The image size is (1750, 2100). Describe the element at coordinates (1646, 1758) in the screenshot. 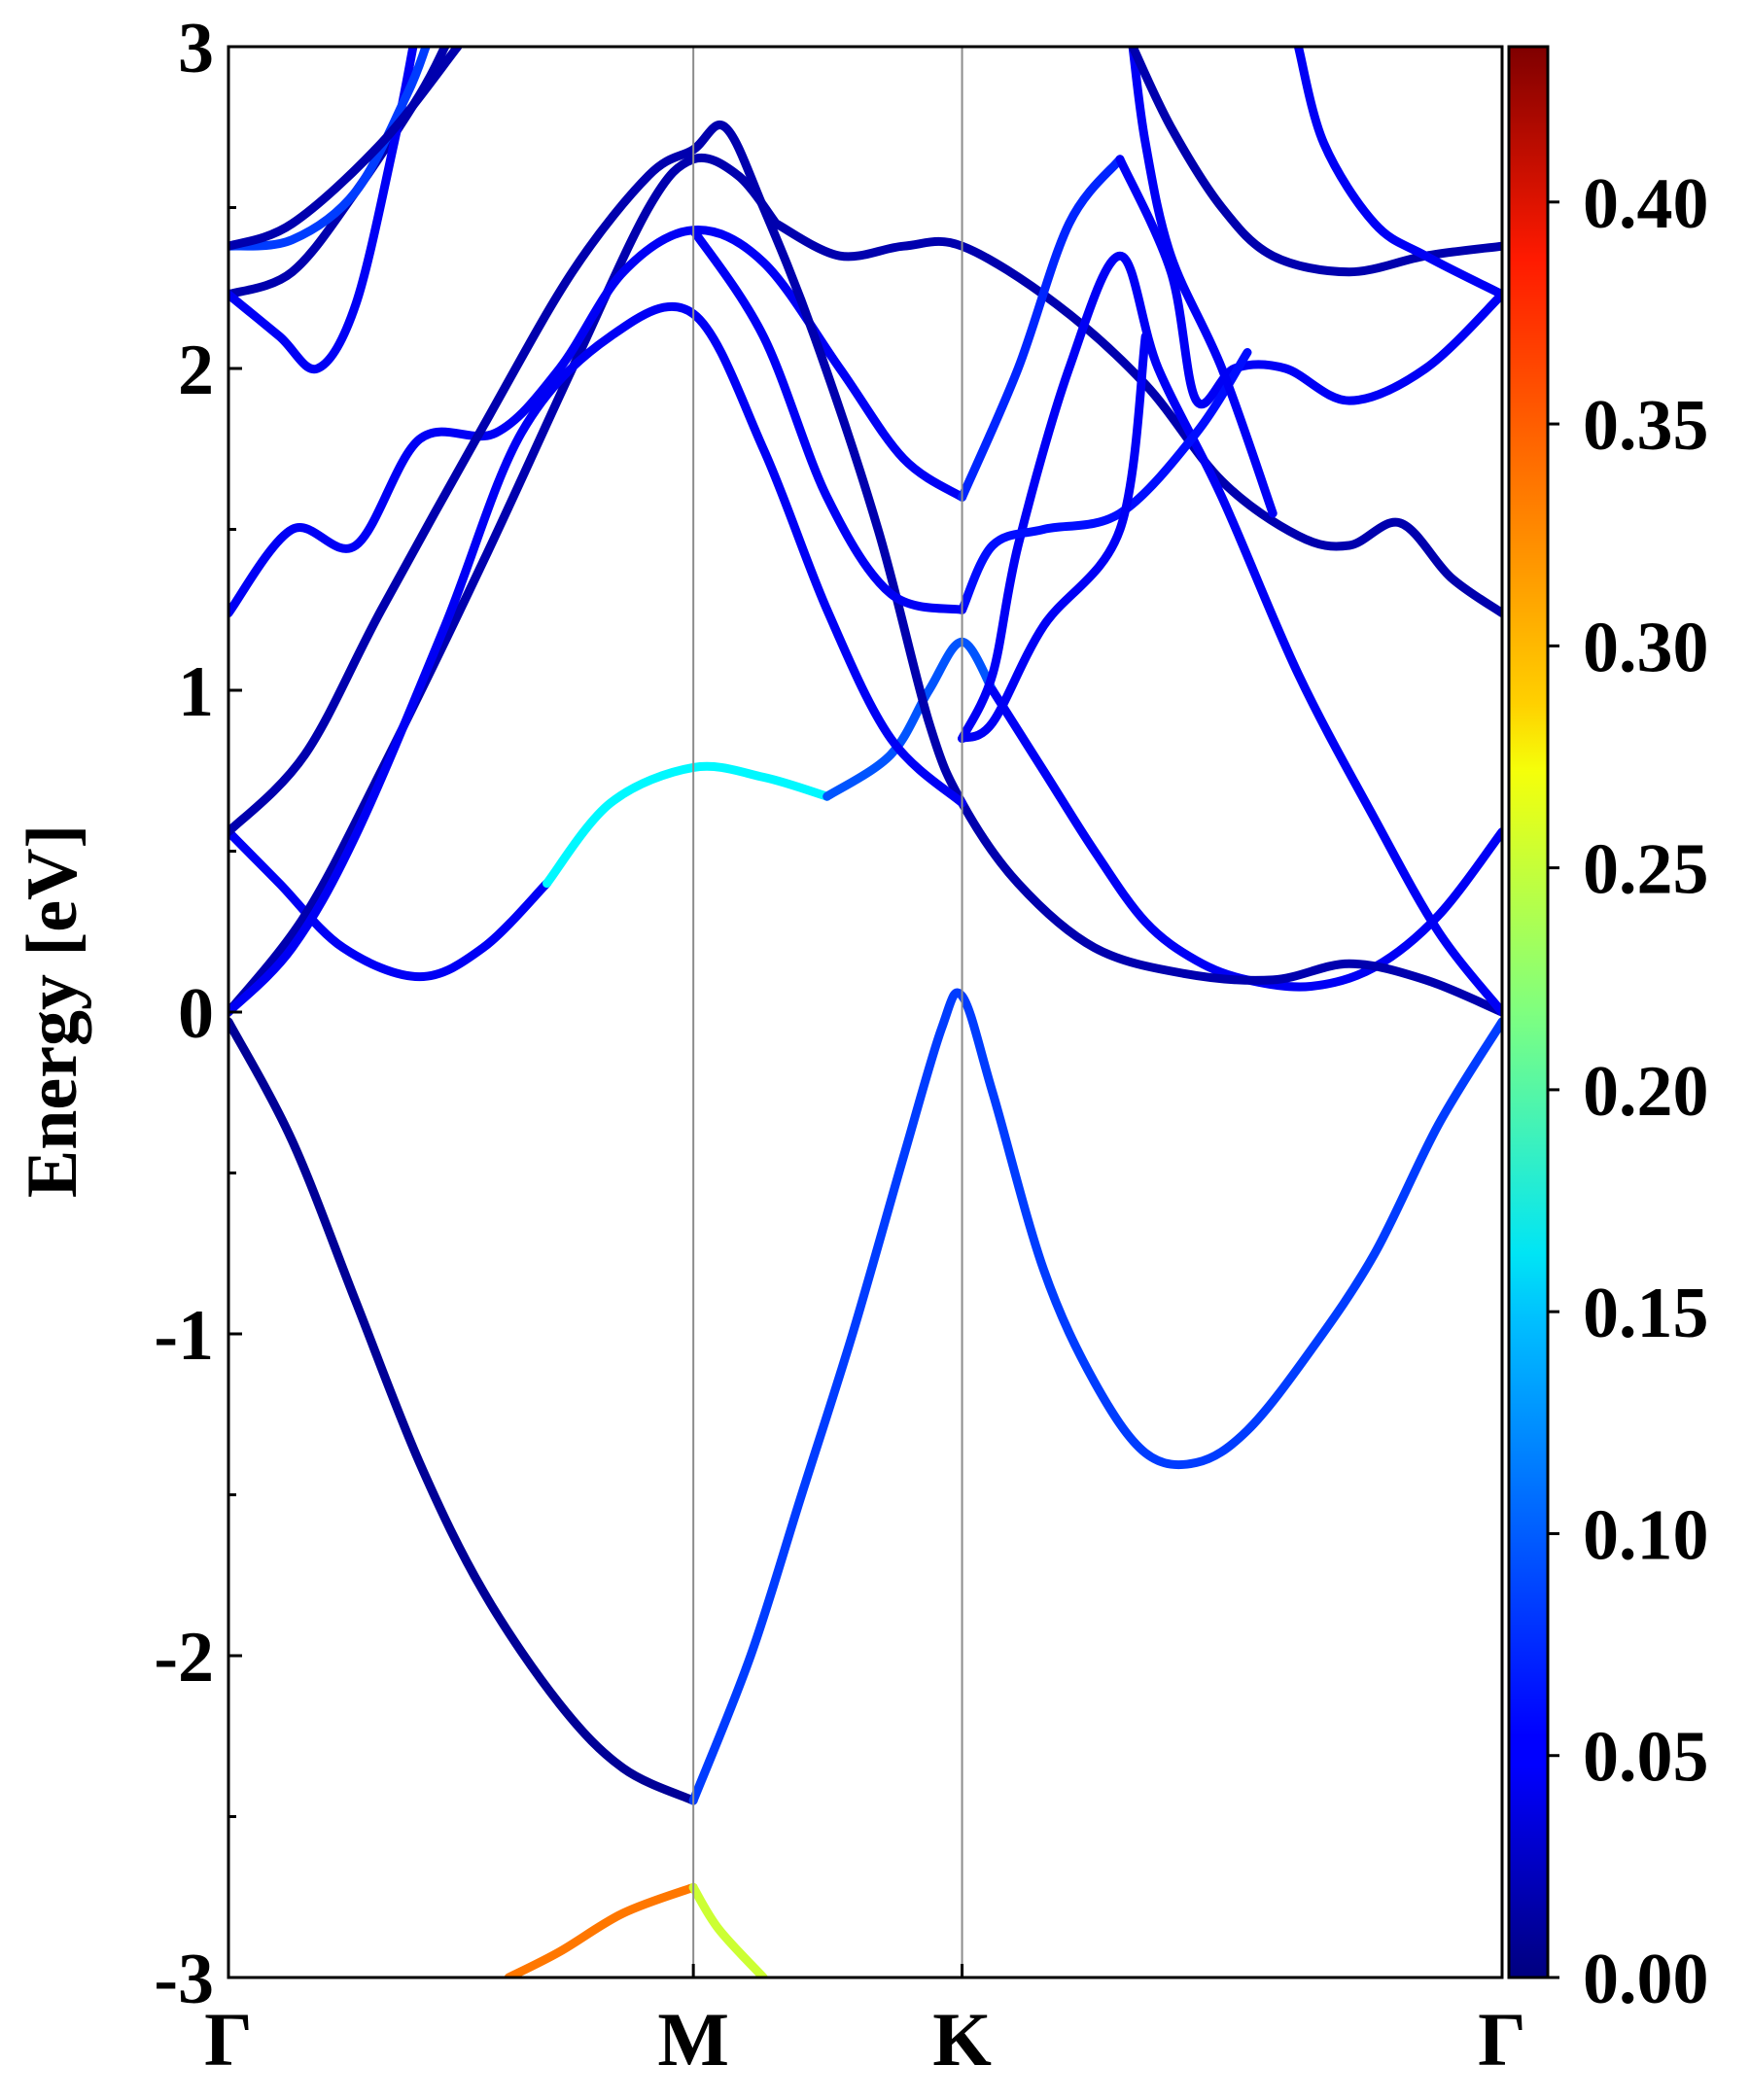

I see `colorbar-tick-label-1: 0.05` at that location.